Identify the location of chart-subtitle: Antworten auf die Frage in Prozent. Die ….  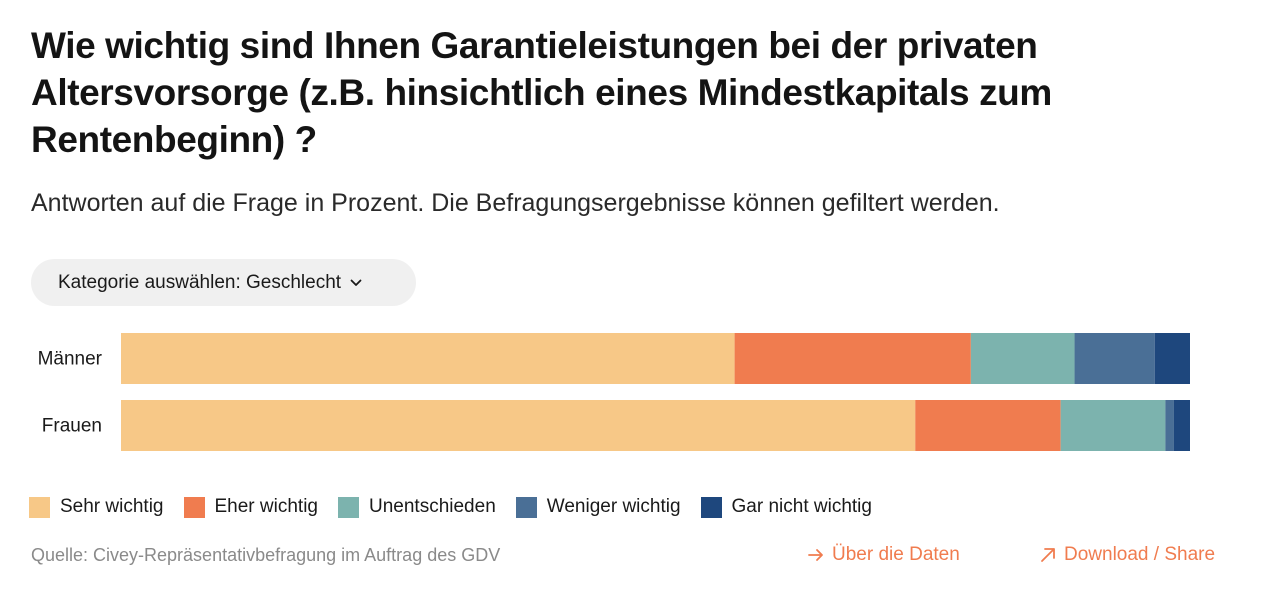
(515, 203).